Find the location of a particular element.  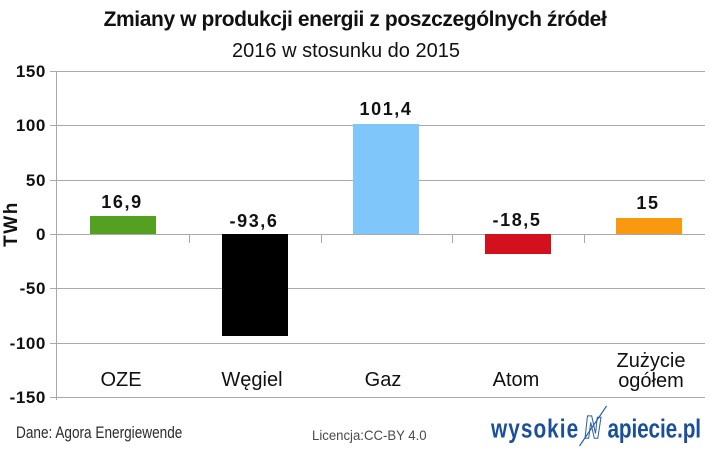

svg-text: wysokie is located at coordinates (534, 428).